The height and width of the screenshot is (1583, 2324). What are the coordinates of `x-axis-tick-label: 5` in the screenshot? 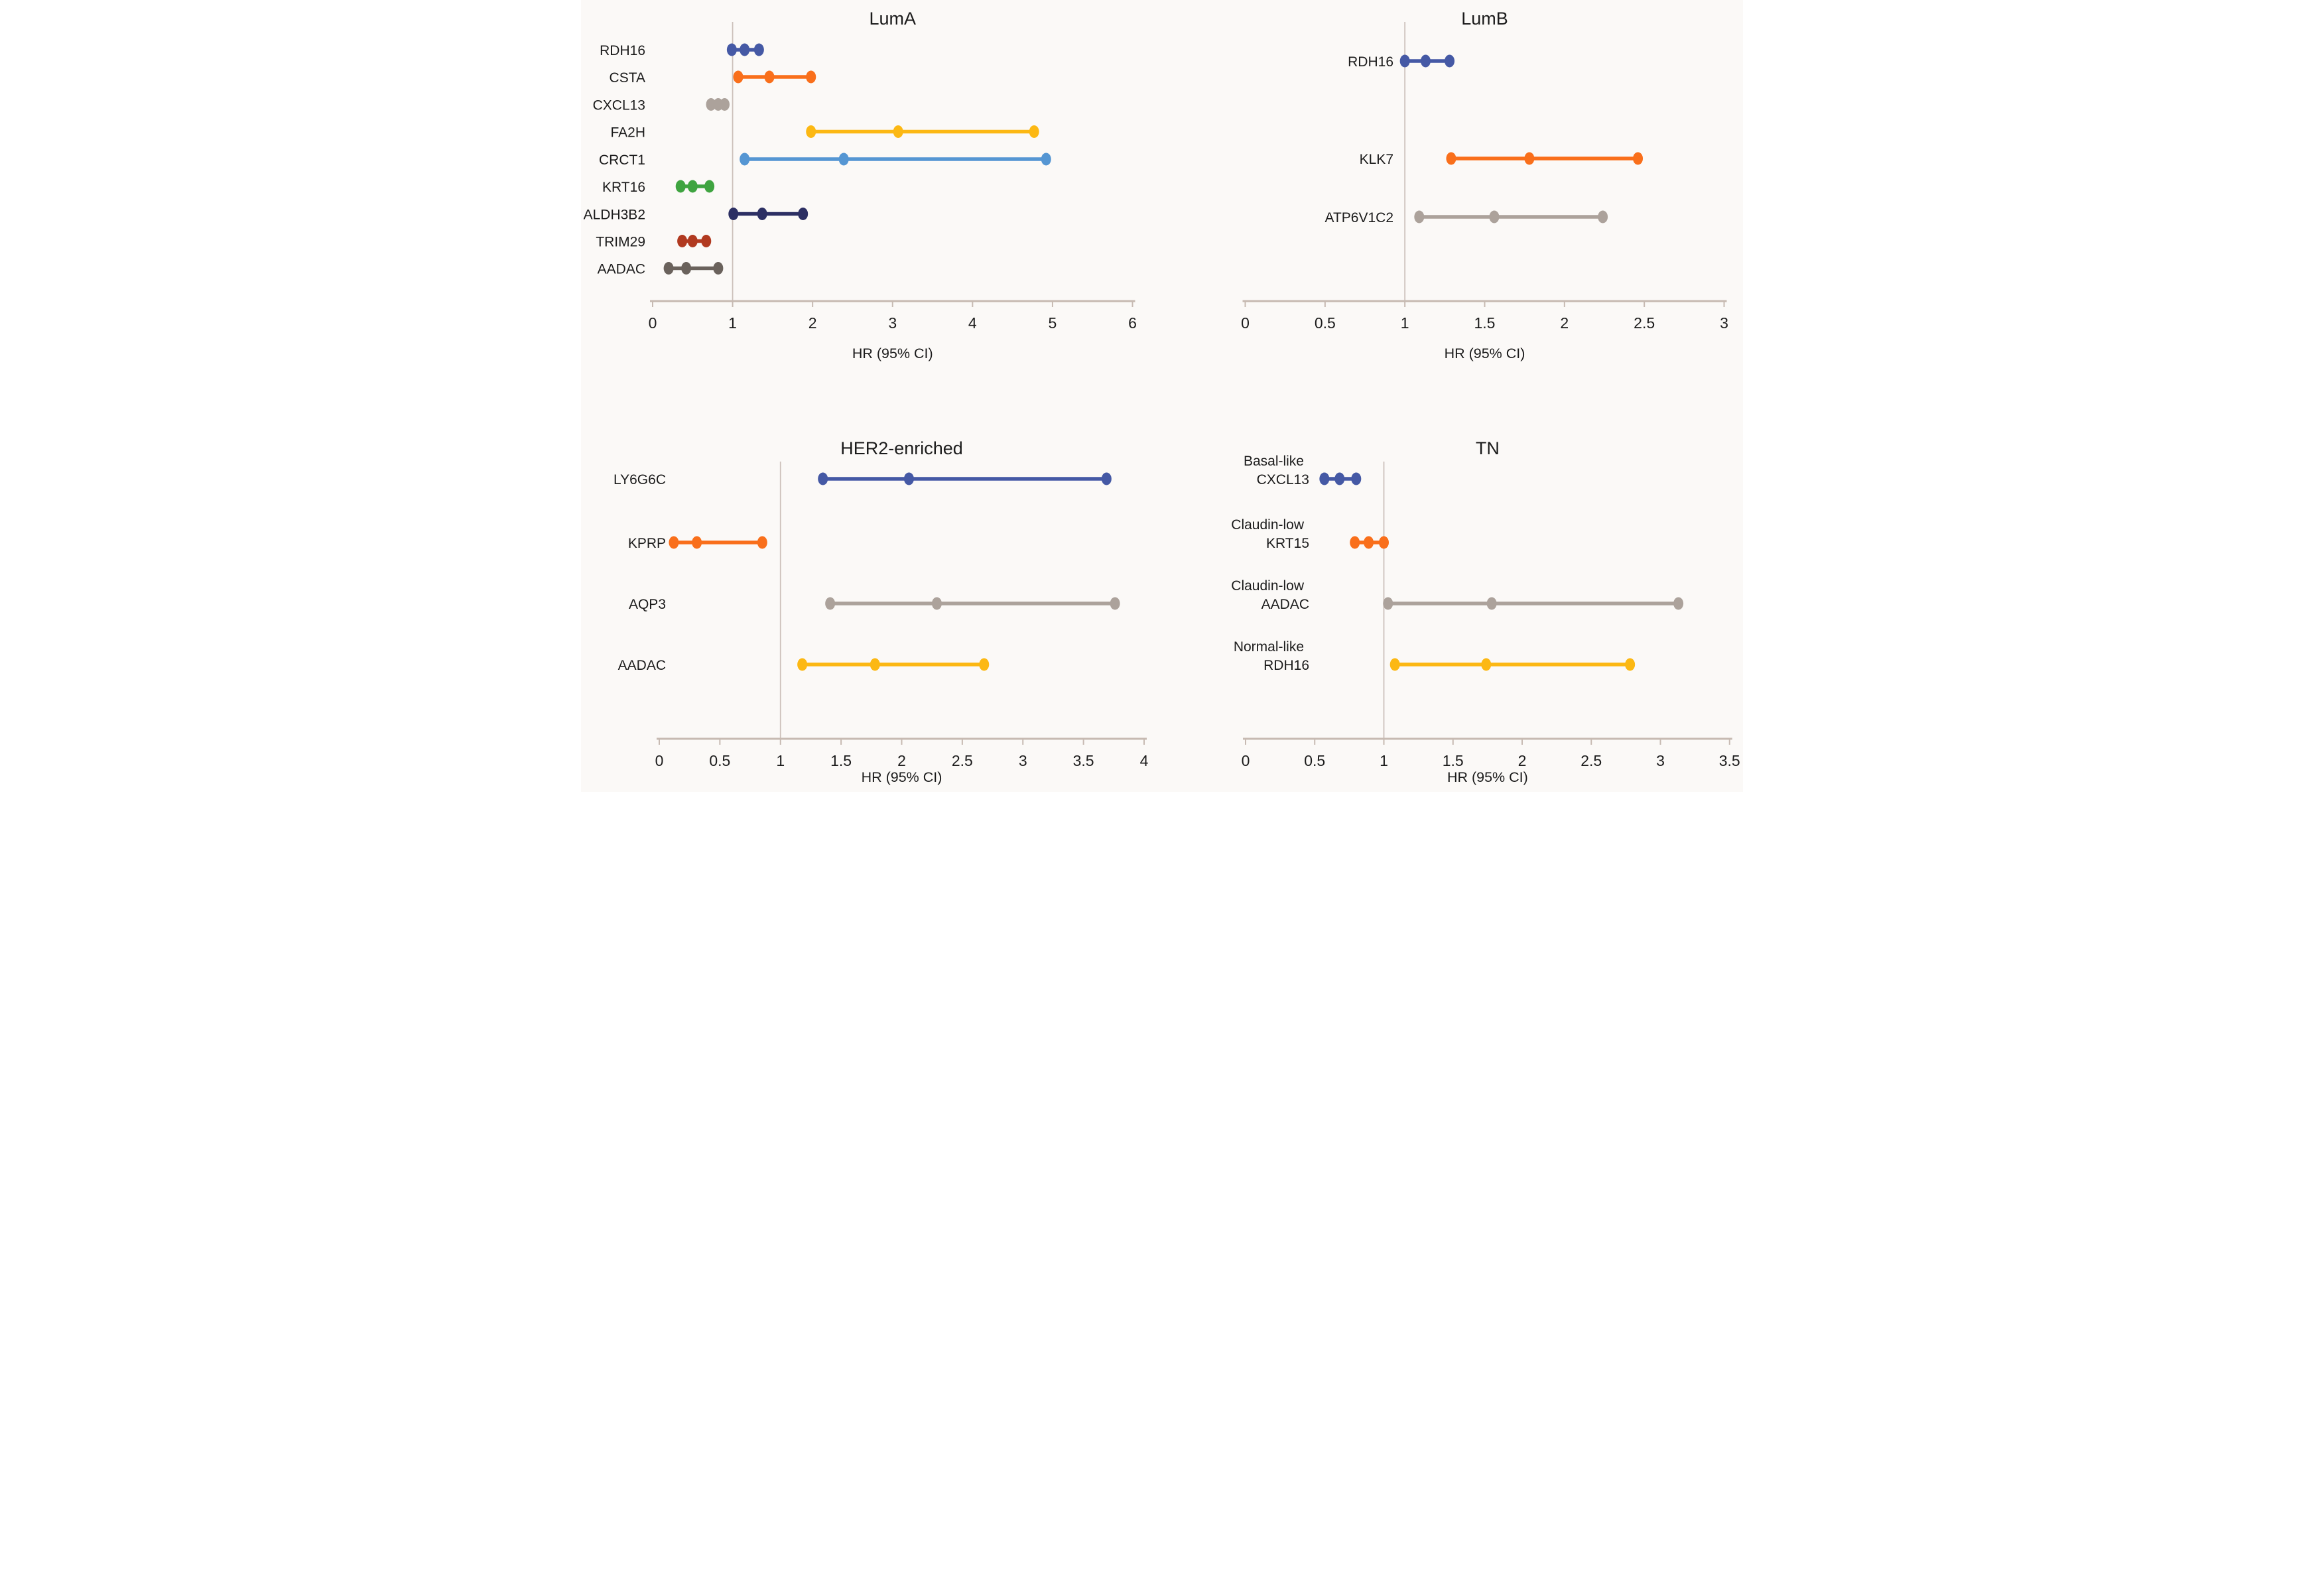 It's located at (1053, 323).